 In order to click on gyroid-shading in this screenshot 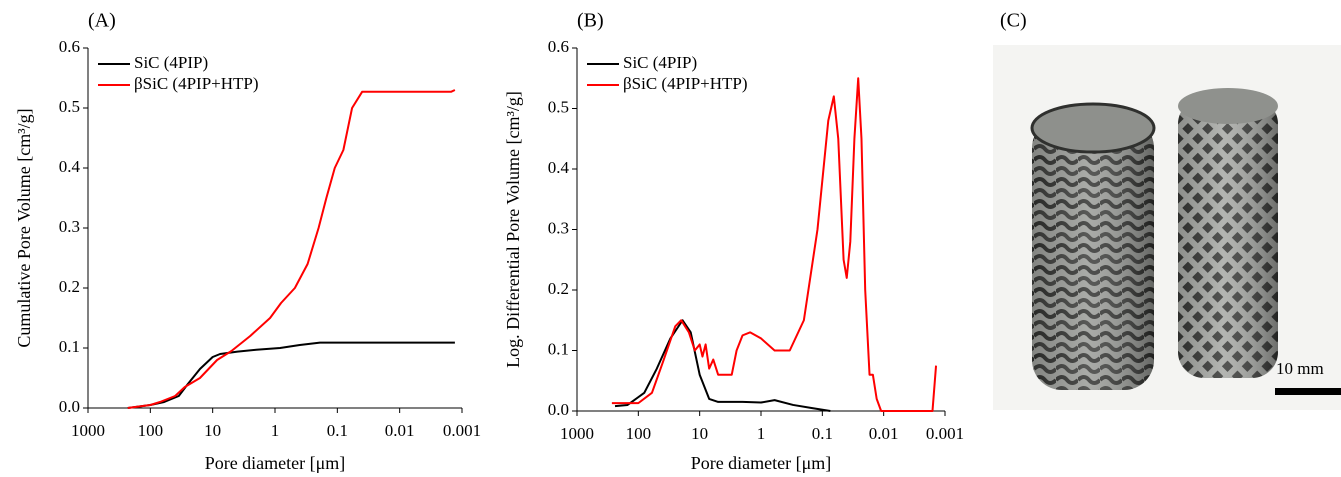, I will do `click(1093, 254)`.